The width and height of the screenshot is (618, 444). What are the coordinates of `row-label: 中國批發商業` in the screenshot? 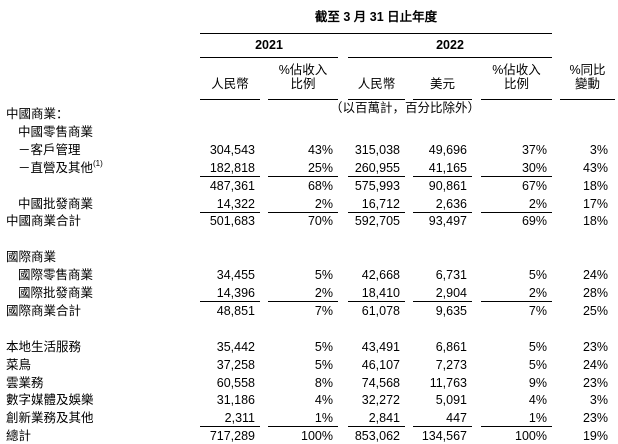 It's located at (55, 204).